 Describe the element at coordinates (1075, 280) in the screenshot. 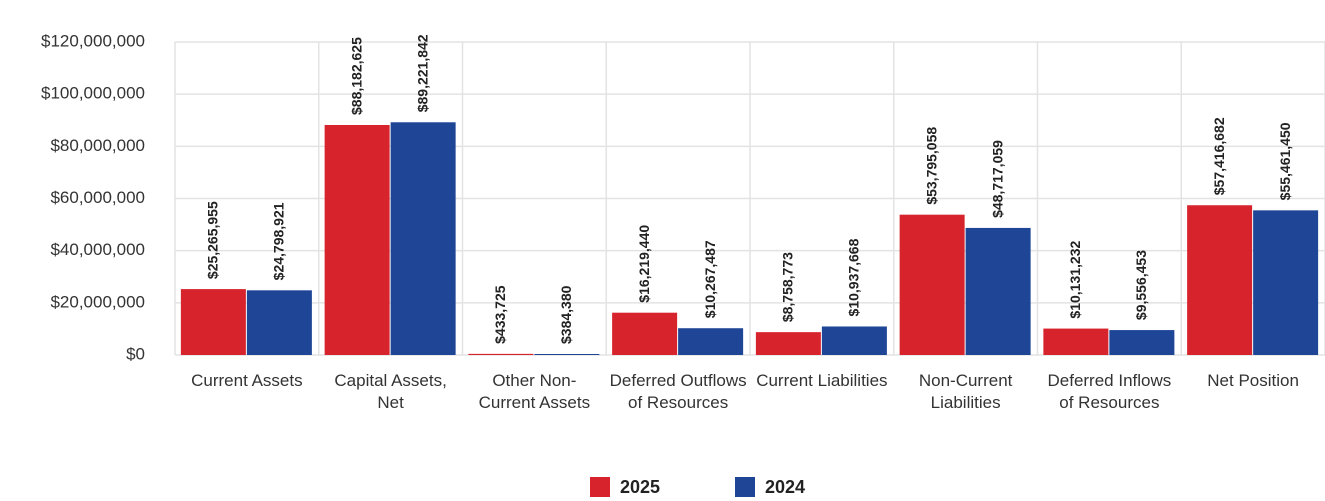

I see `data-label: $10,131,232` at that location.